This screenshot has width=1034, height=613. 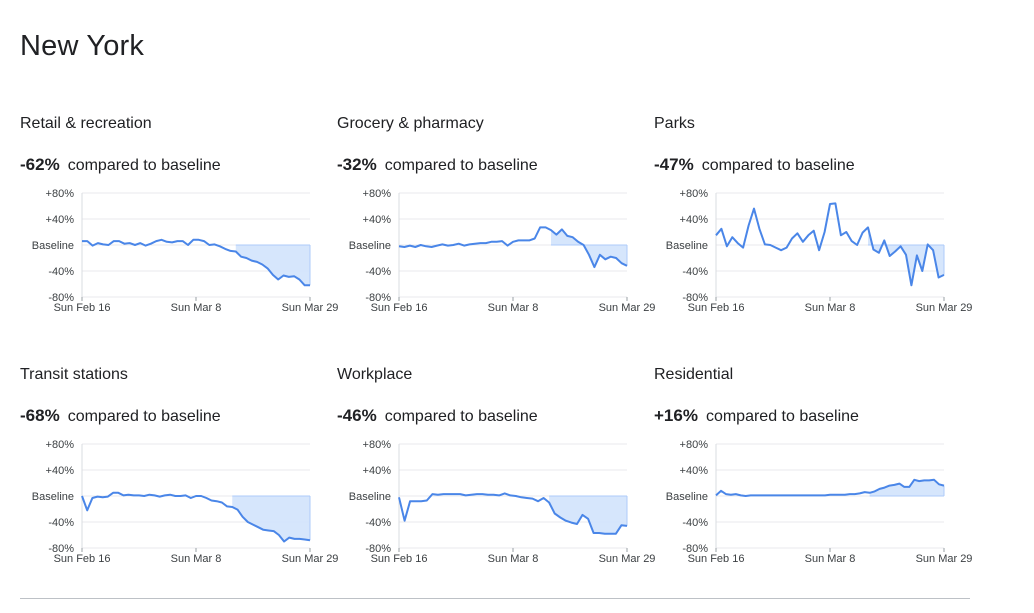 I want to click on change-percent: -46%, so click(x=357, y=415).